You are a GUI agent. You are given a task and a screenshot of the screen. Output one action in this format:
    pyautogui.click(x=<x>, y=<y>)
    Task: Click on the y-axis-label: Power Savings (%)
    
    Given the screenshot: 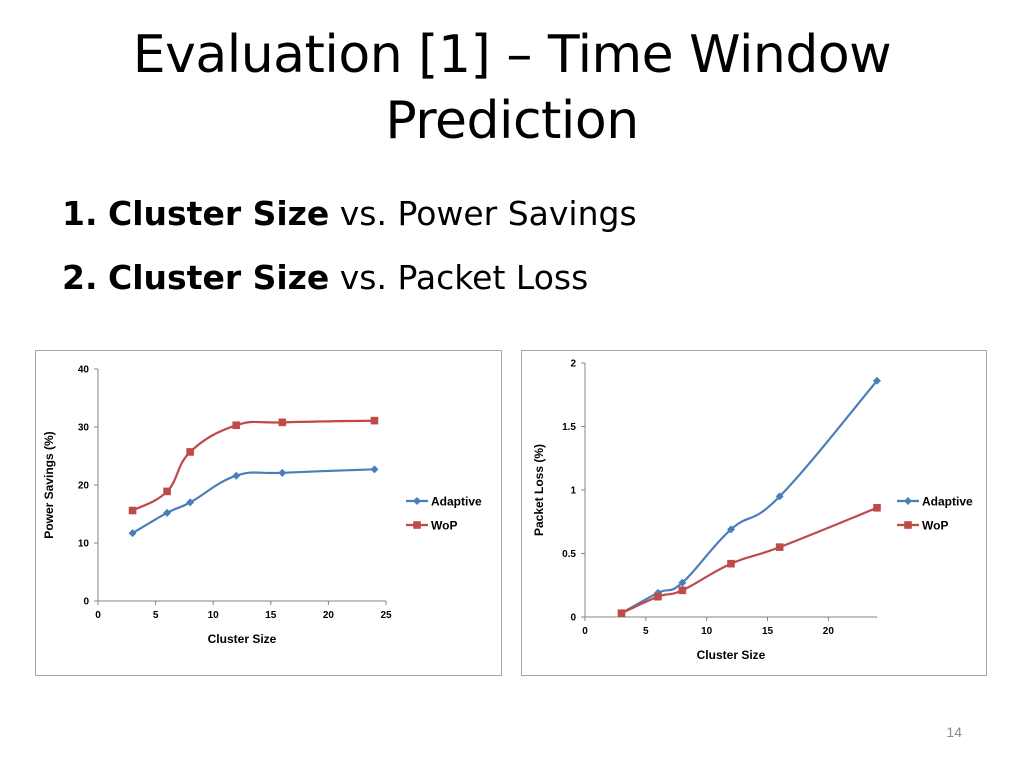 What is the action you would take?
    pyautogui.click(x=49, y=484)
    